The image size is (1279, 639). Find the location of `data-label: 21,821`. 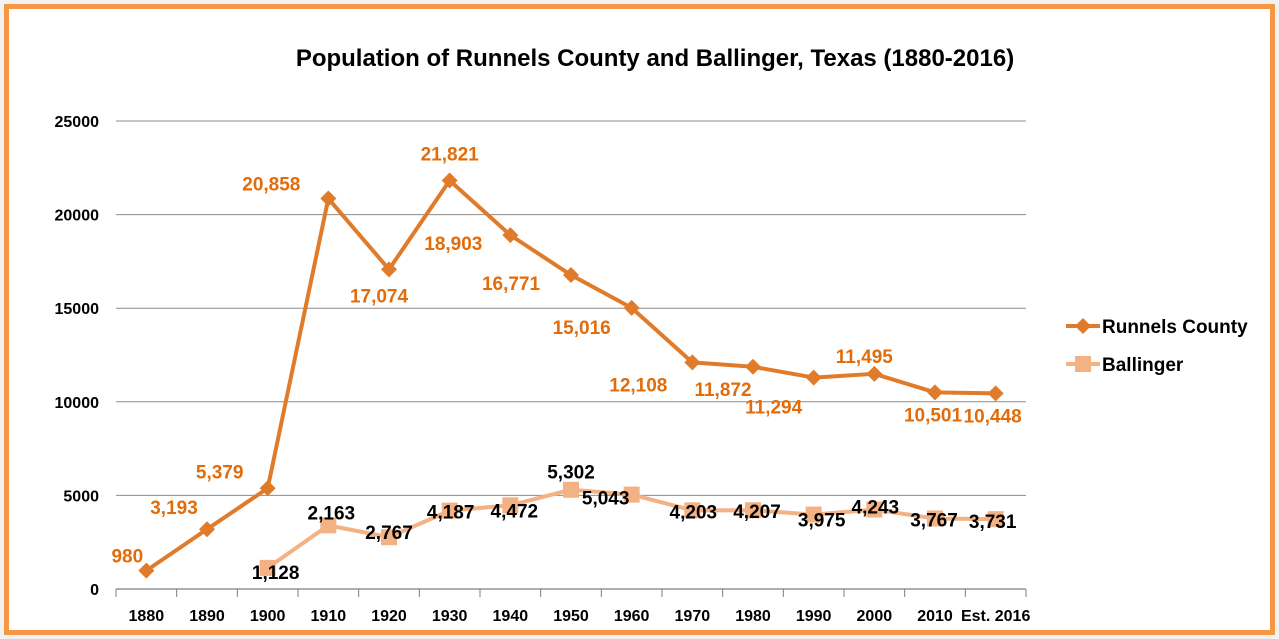

data-label: 21,821 is located at coordinates (450, 155).